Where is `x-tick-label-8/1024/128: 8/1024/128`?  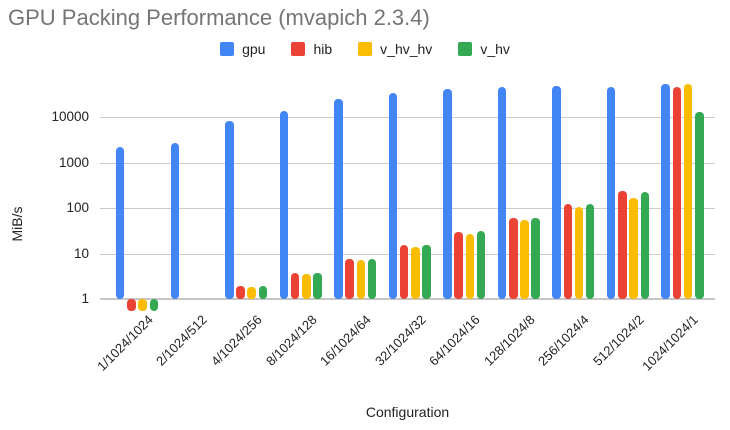
x-tick-label-8/1024/128: 8/1024/128 is located at coordinates (291, 340).